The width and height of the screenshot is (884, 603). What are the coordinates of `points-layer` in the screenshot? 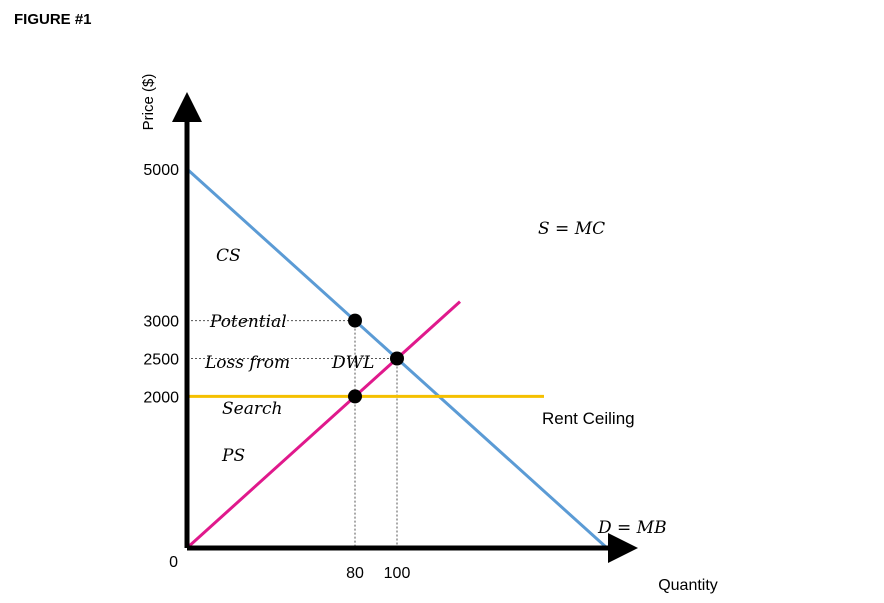 It's located at (376, 358).